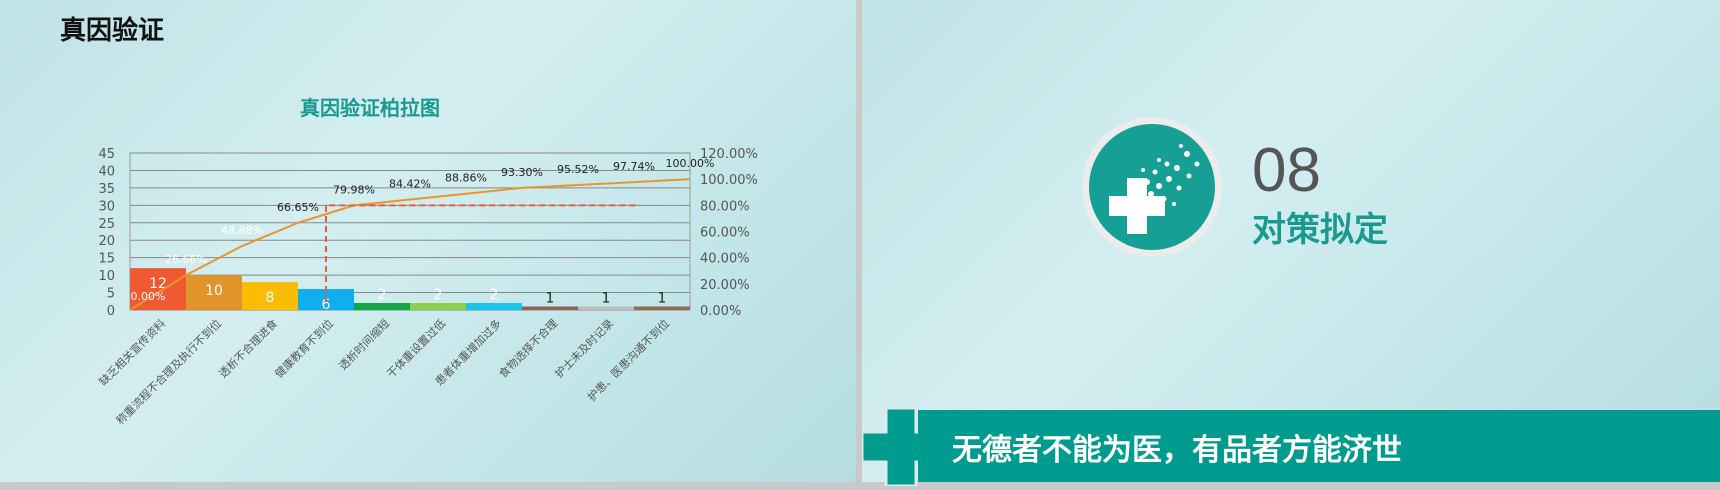 This screenshot has width=1720, height=490. What do you see at coordinates (111, 294) in the screenshot?
I see `y-tick-label: 5` at bounding box center [111, 294].